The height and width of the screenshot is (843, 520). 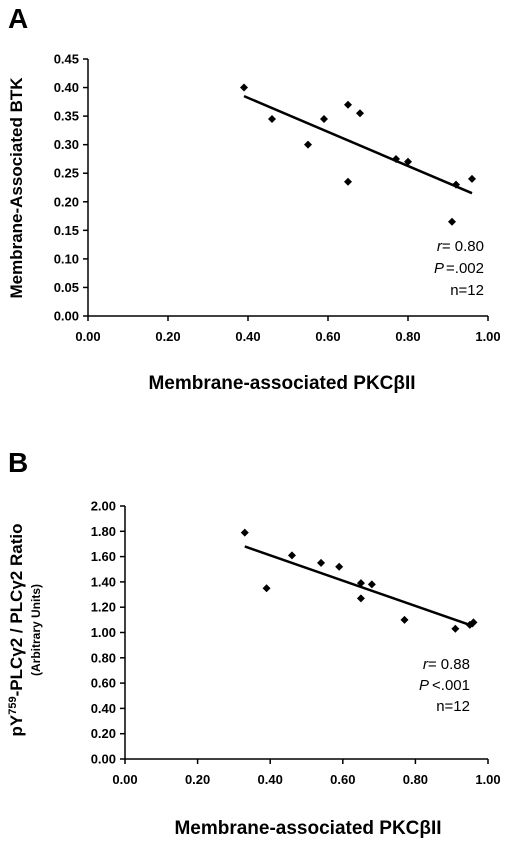 What do you see at coordinates (307, 828) in the screenshot?
I see `panel-b-x-axis-title: Membrane-associated PKCβII` at bounding box center [307, 828].